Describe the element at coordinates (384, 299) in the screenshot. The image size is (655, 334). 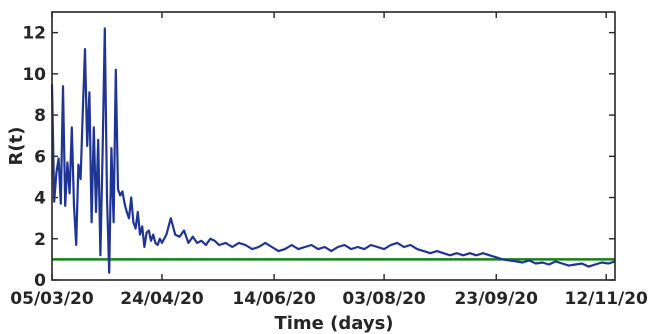
I see `x-tick-label: 03/08/20` at that location.